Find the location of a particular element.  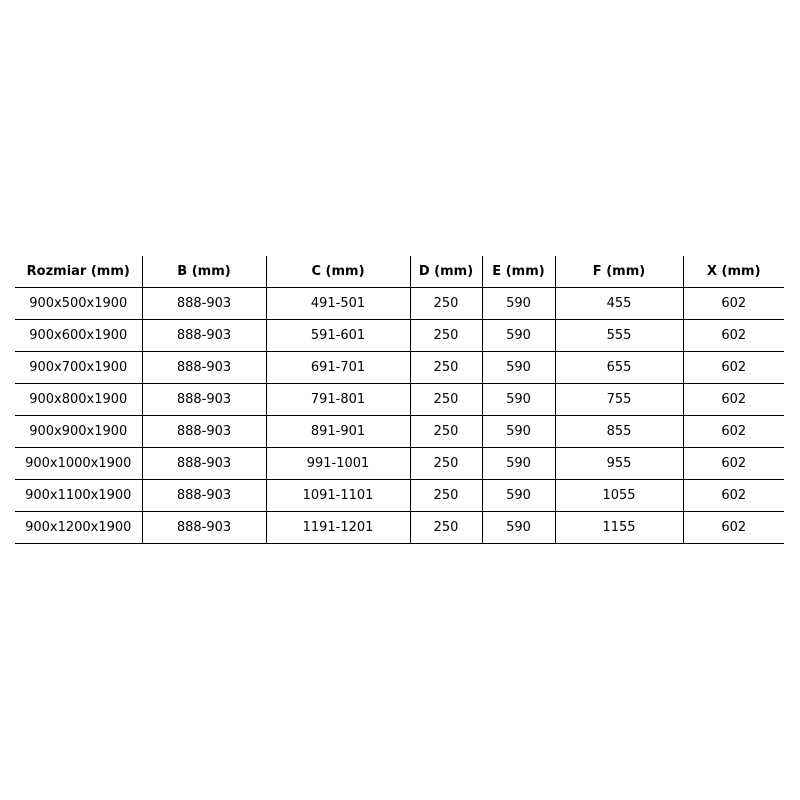

table-cell: 591-601 is located at coordinates (337, 335).